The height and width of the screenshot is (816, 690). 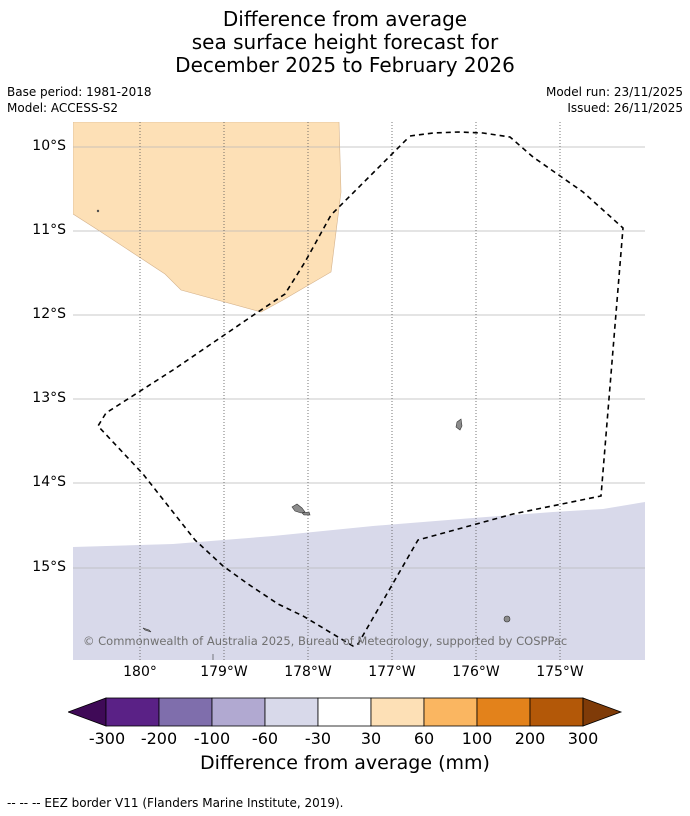 What do you see at coordinates (49, 146) in the screenshot?
I see `lat-label-10s: 10°S` at bounding box center [49, 146].